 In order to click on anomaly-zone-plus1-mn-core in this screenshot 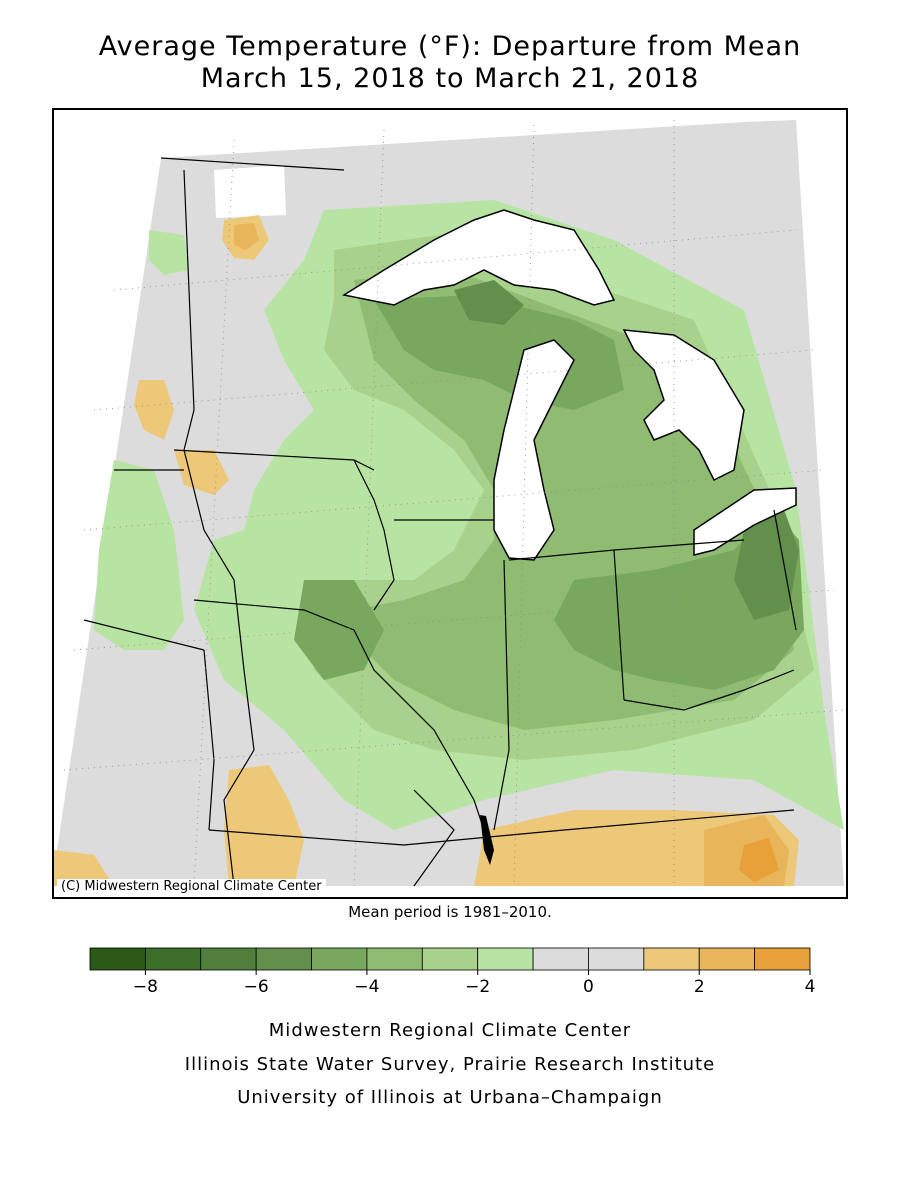, I will do `click(246, 236)`.